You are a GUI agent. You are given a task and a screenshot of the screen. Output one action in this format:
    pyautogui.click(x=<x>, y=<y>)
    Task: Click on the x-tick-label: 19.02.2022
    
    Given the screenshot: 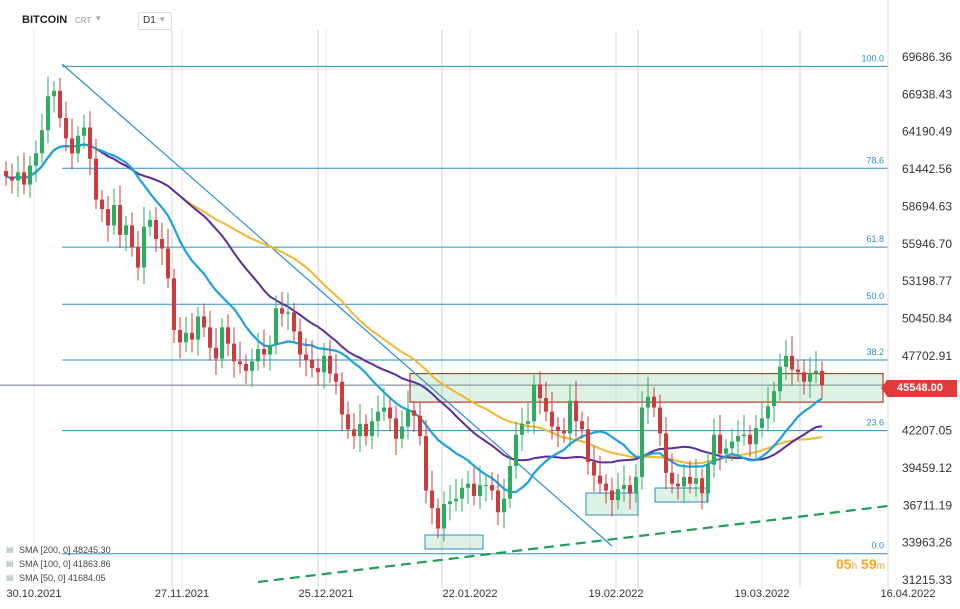 What is the action you would take?
    pyautogui.click(x=615, y=594)
    